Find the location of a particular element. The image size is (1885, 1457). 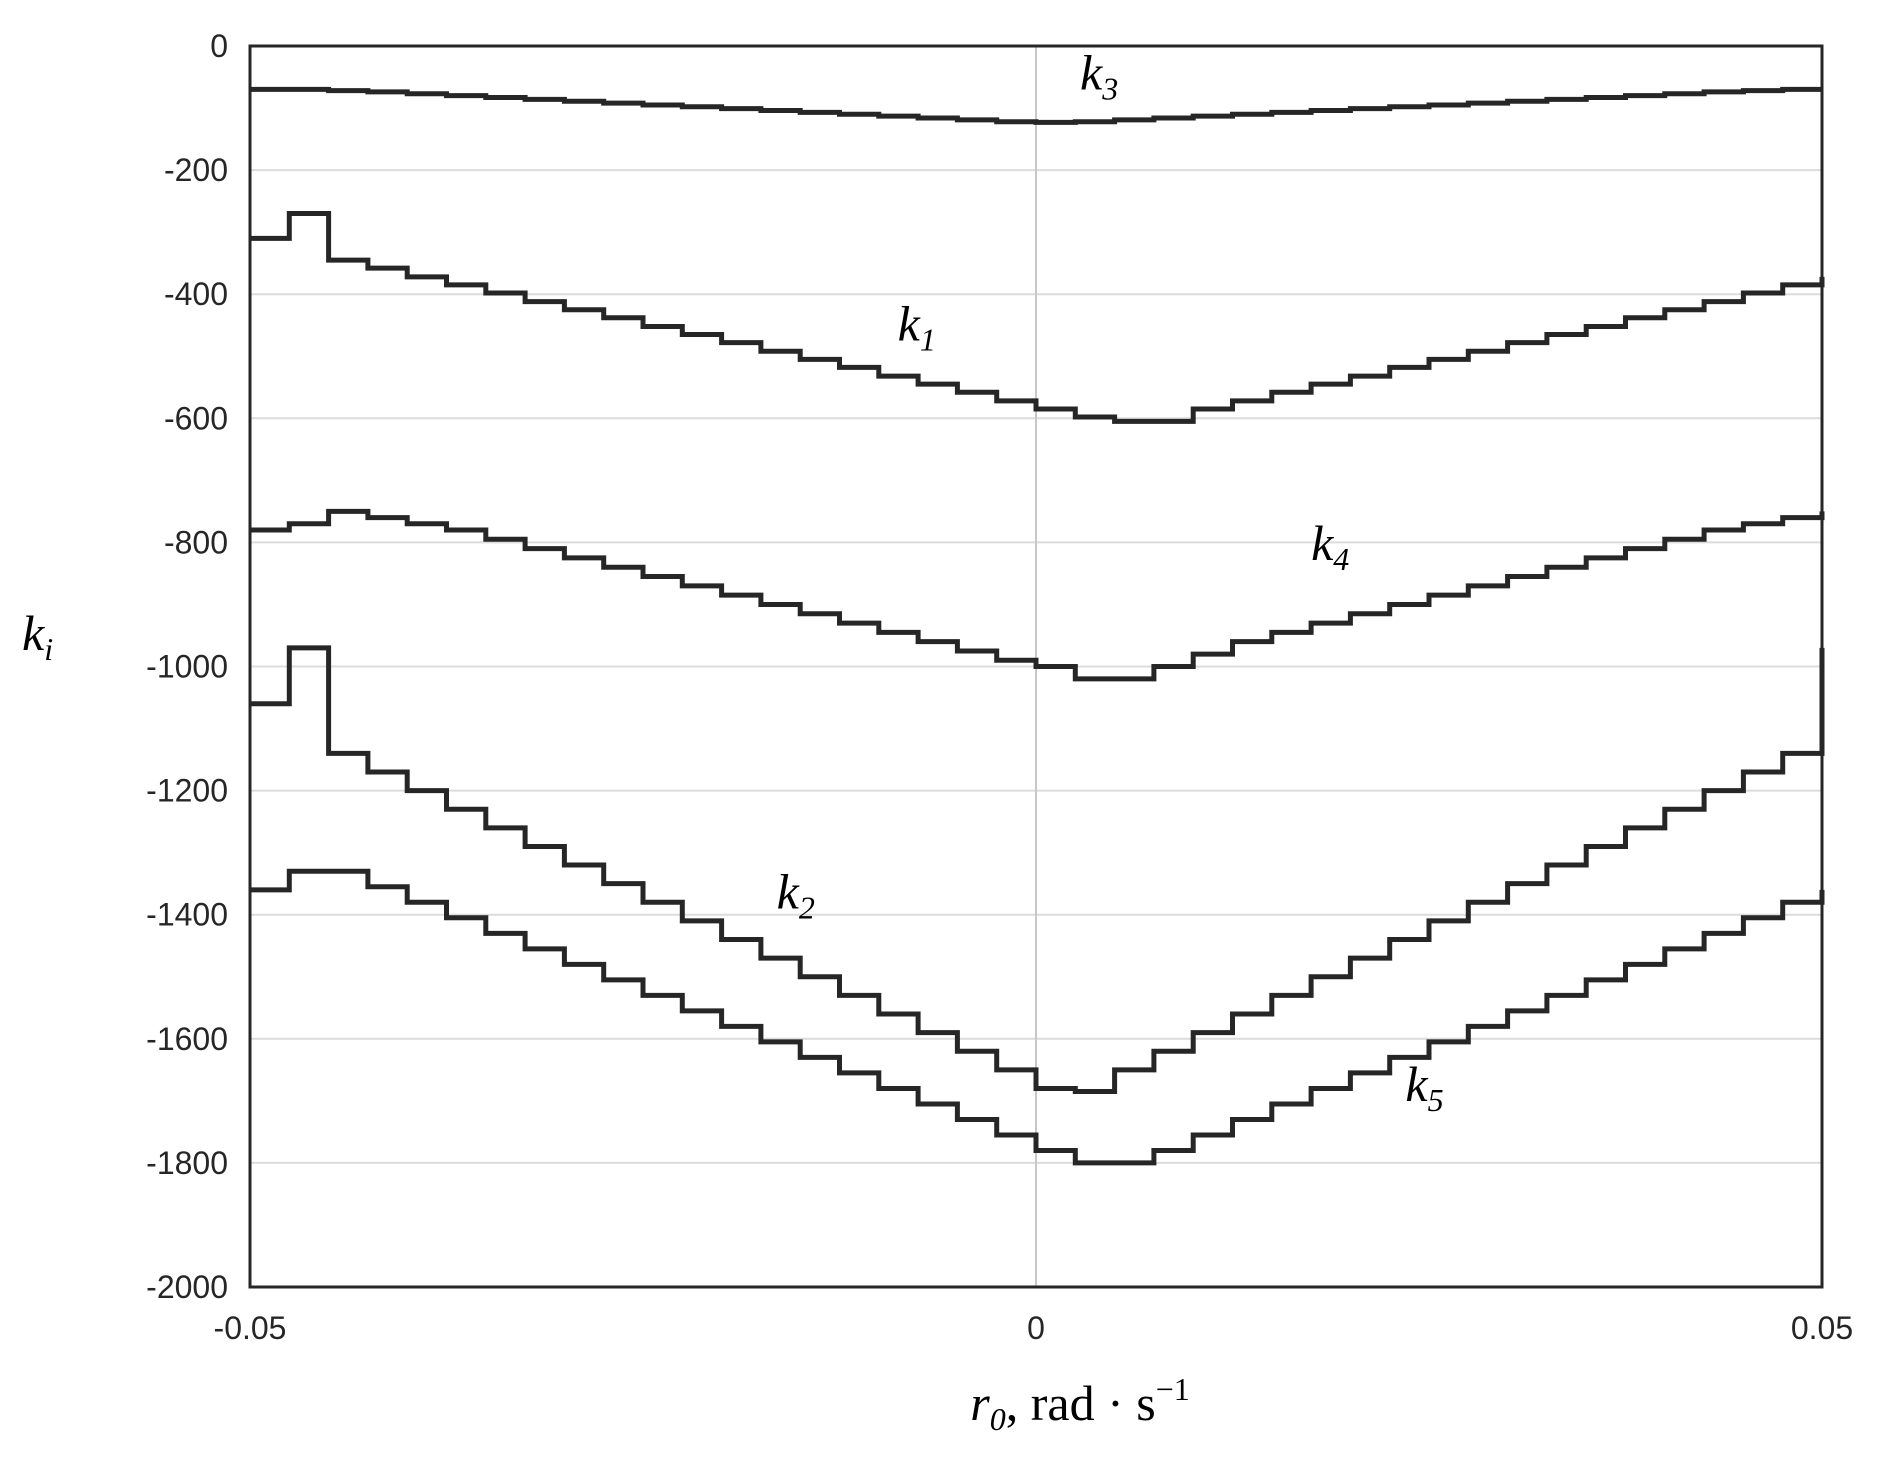

curve-label-k3: k3 is located at coordinates (1099, 75).